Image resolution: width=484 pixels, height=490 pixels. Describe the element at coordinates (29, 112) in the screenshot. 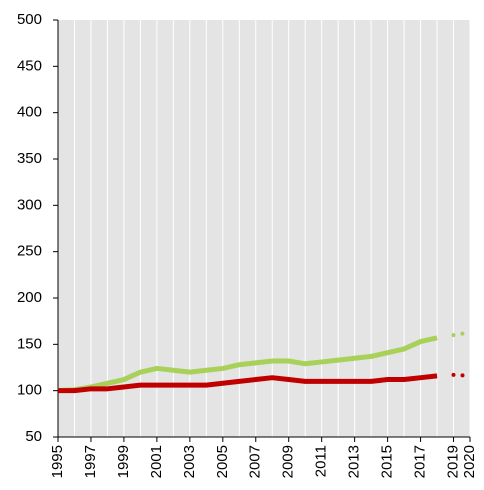

I see `y-tick-label: 400` at that location.